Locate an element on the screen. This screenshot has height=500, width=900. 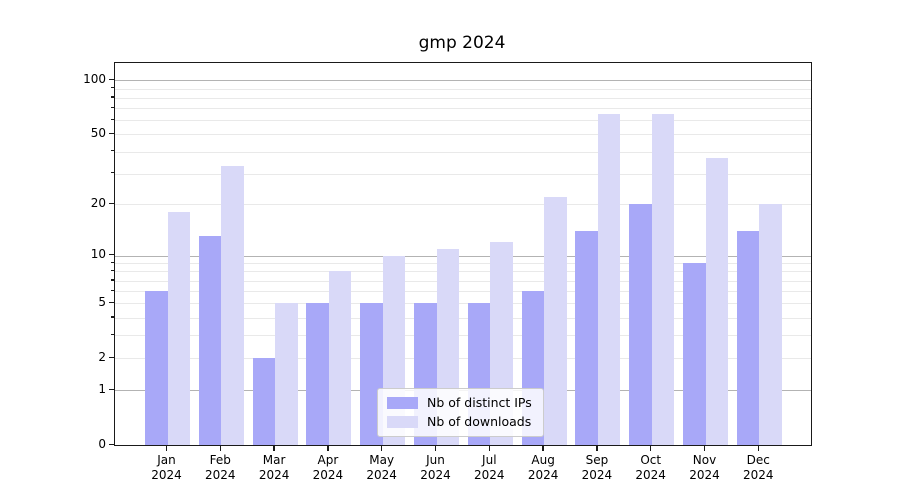
bar-nb-of-distinct-ips-feb is located at coordinates (210, 340).